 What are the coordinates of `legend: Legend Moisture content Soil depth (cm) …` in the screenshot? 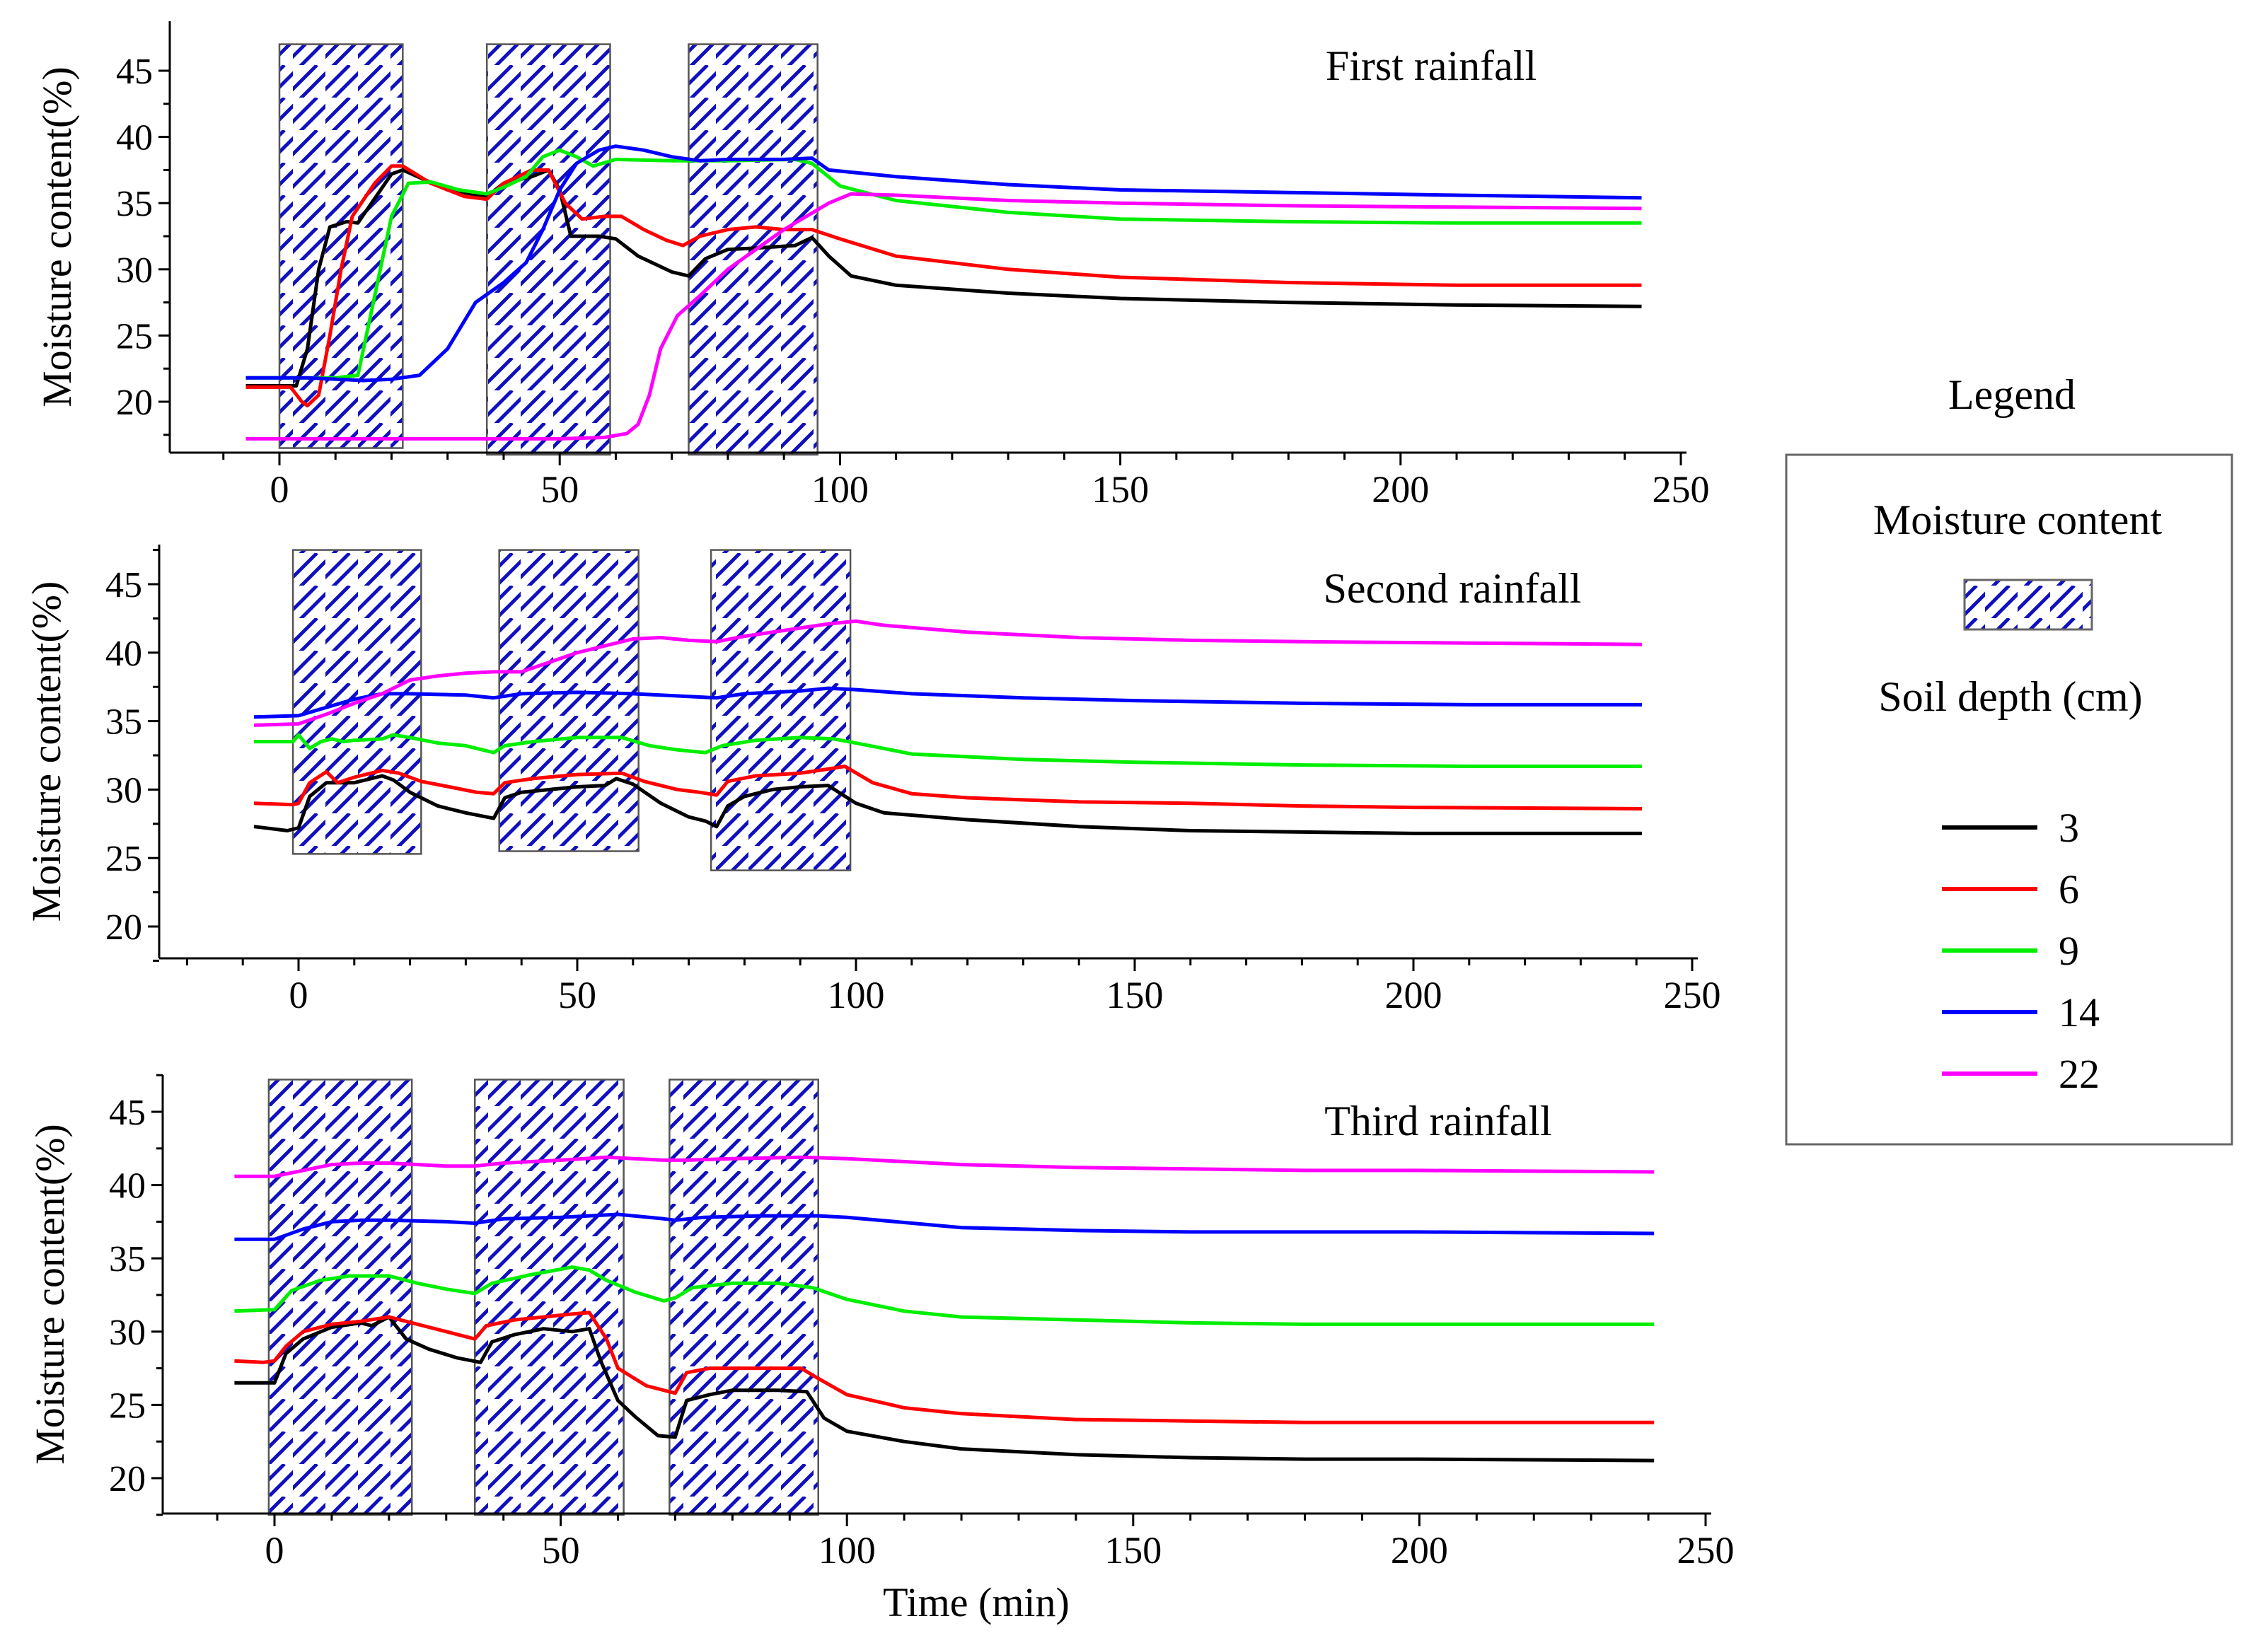 It's located at (2009, 759).